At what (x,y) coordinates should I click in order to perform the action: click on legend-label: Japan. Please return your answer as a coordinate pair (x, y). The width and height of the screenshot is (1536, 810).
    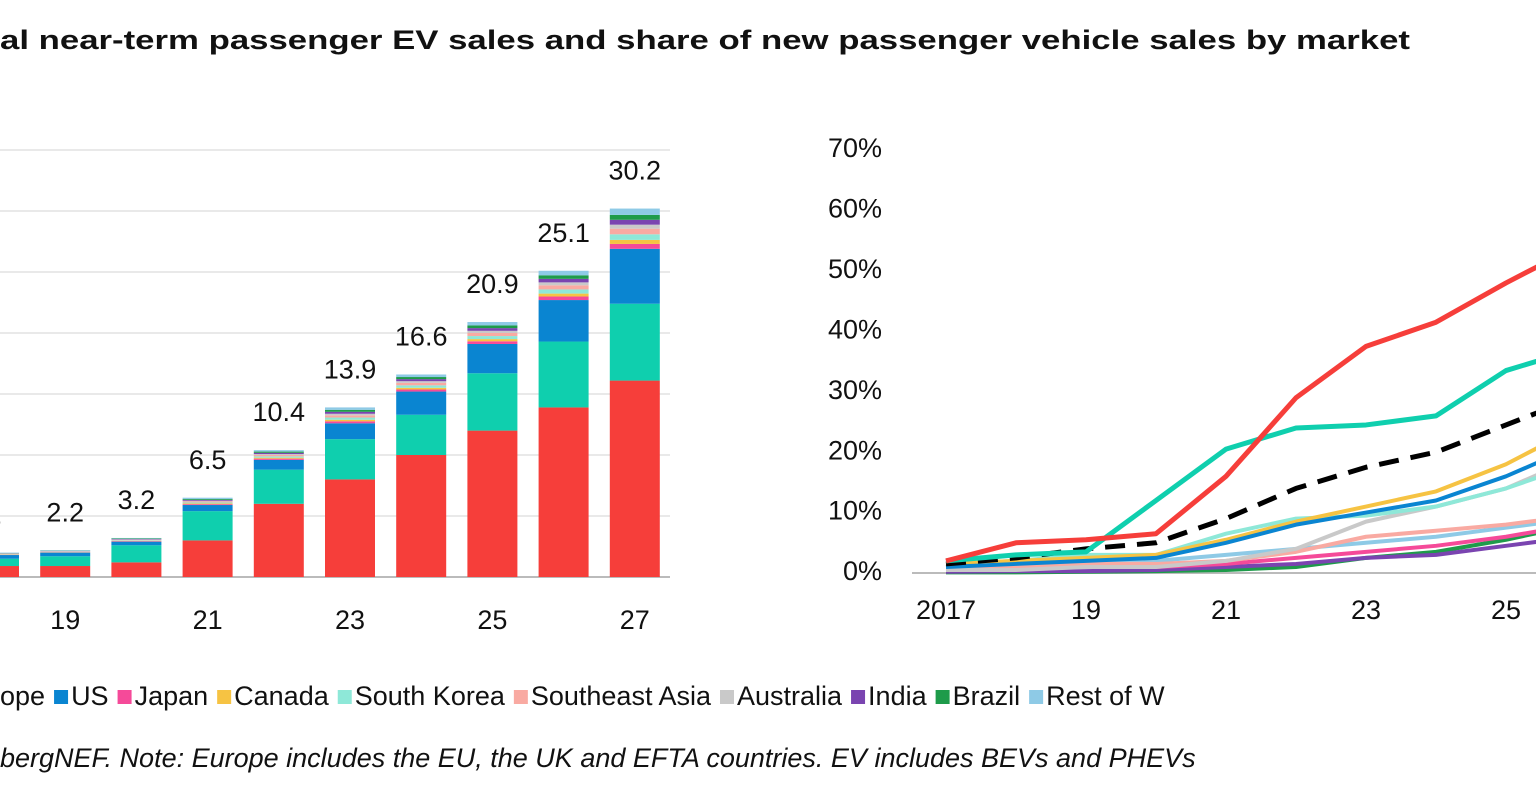
    Looking at the image, I should click on (172, 696).